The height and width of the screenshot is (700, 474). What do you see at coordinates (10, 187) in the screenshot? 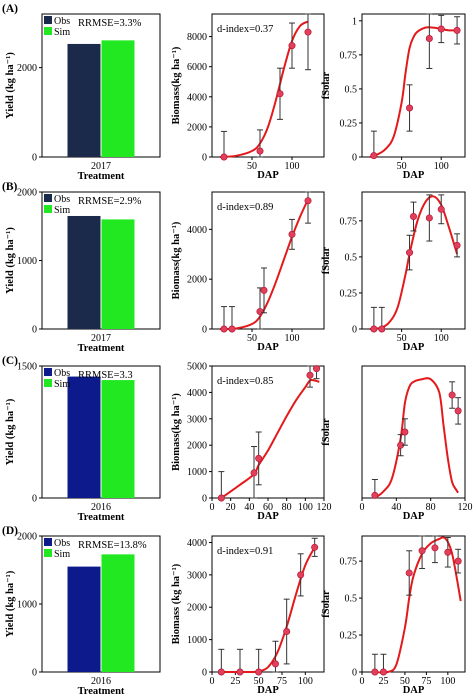
I see `panel-label: (B)` at bounding box center [10, 187].